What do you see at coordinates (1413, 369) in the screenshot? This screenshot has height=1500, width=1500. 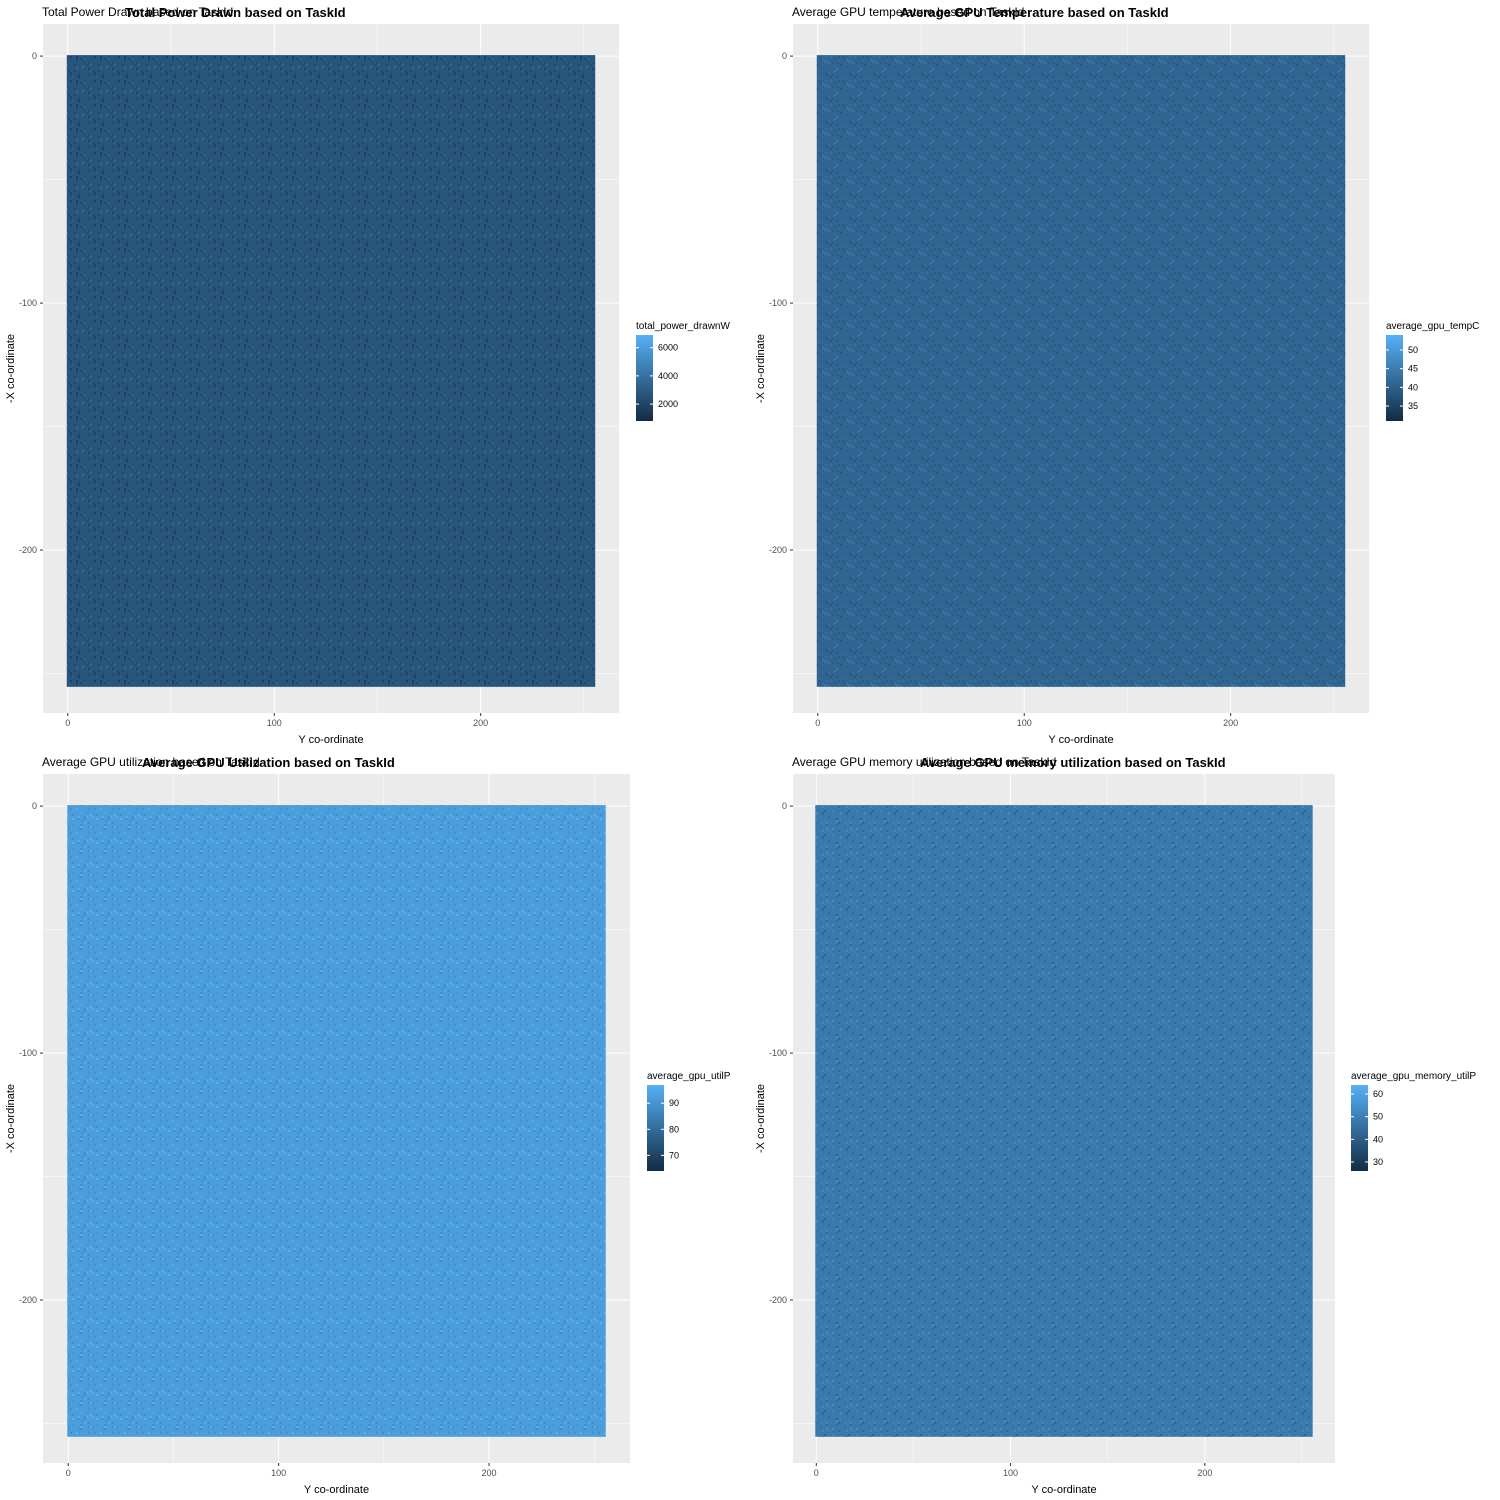 I see `legend-label: 45` at bounding box center [1413, 369].